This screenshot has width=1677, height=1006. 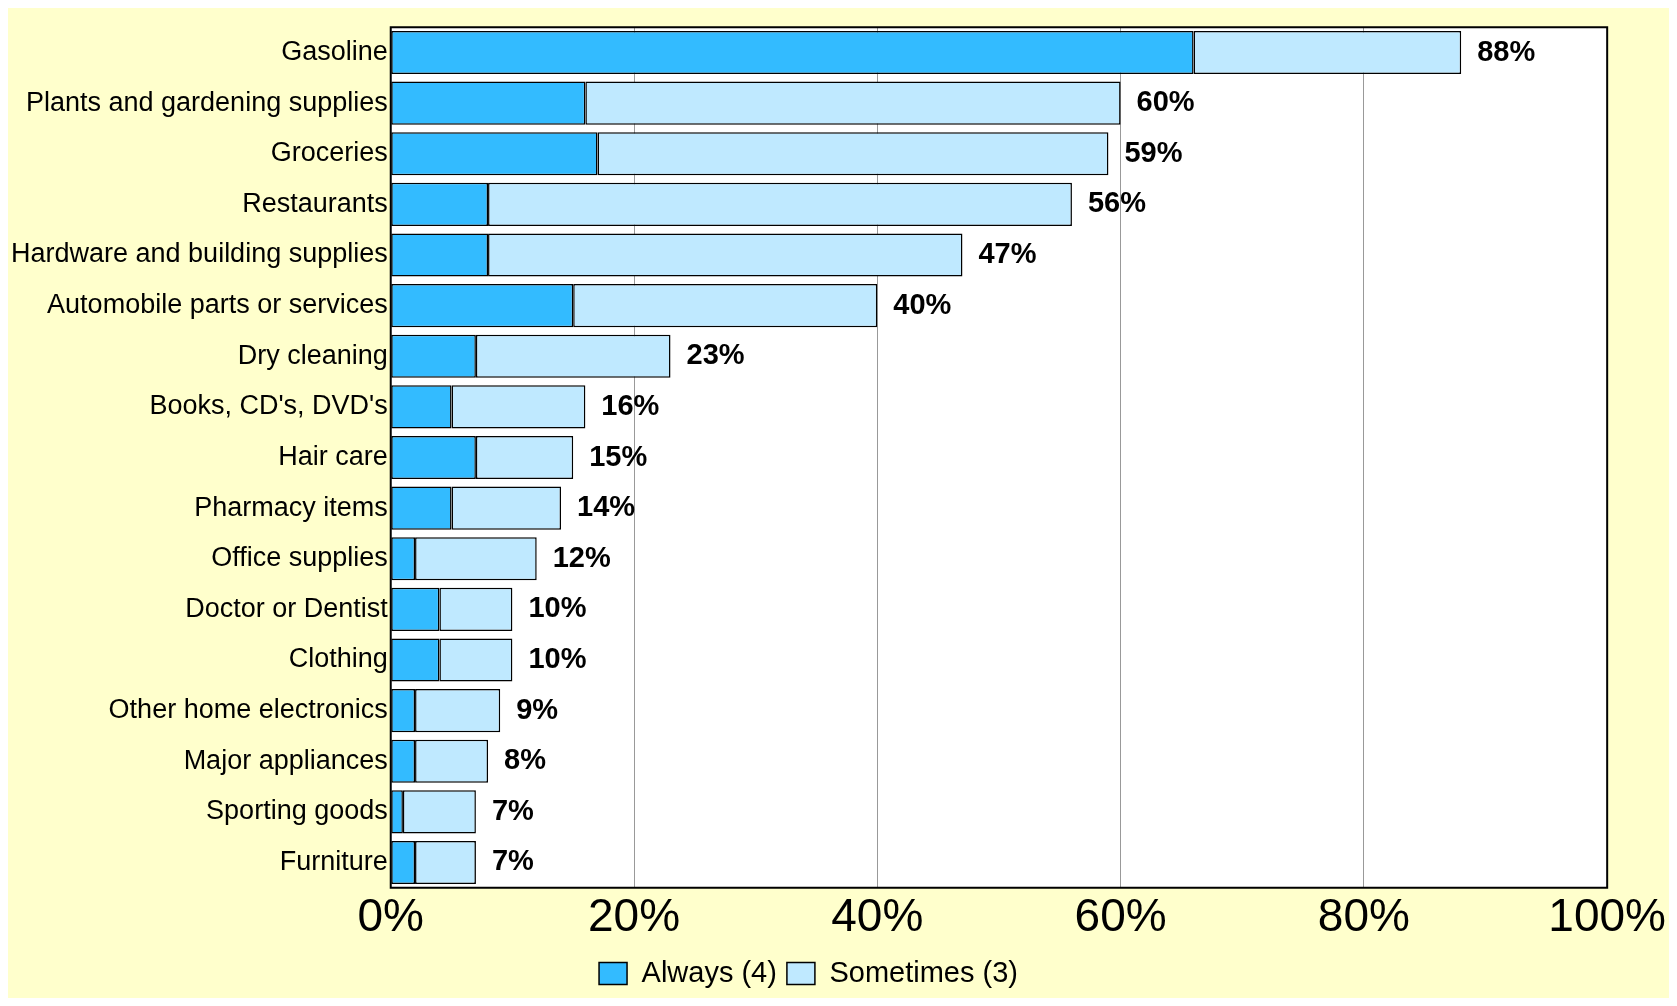 I want to click on y-tick-label: Other home electronics, so click(x=248, y=709).